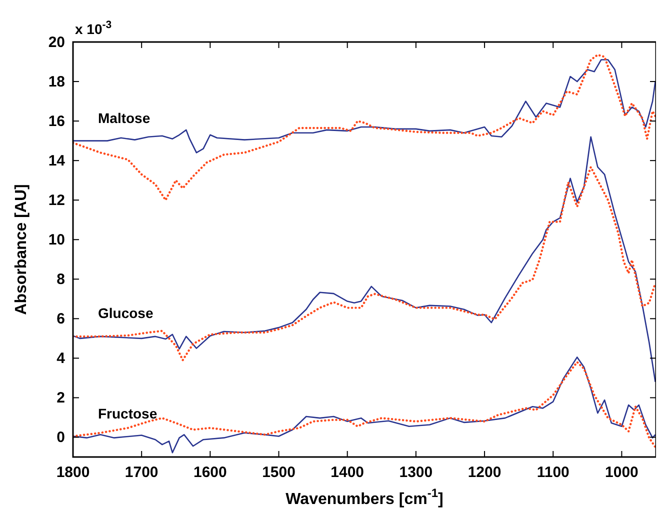 The image size is (666, 517). Describe the element at coordinates (128, 413) in the screenshot. I see `annotation: Fructose` at that location.